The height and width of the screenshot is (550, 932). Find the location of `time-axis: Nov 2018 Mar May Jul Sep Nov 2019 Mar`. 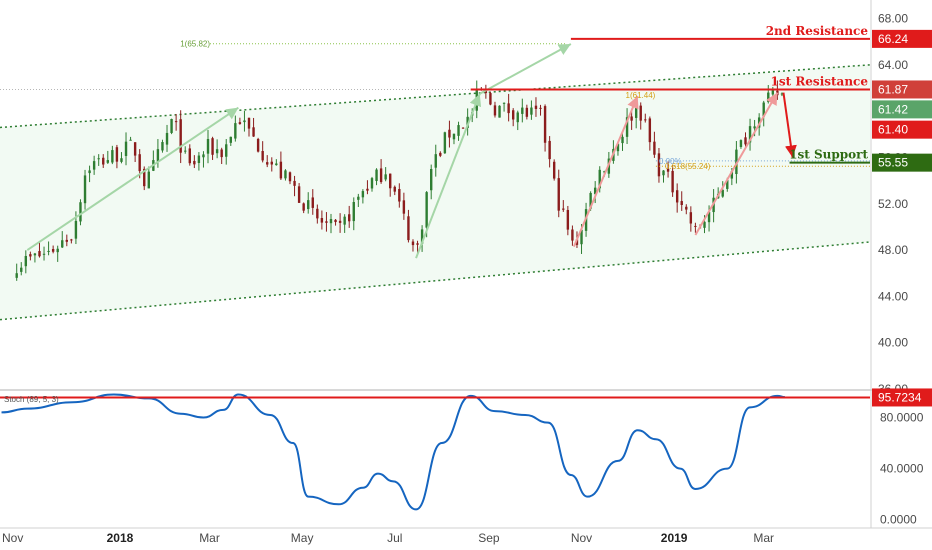

time-axis: Nov 2018 Mar May Jul Sep Nov 2019 Mar is located at coordinates (466, 536).